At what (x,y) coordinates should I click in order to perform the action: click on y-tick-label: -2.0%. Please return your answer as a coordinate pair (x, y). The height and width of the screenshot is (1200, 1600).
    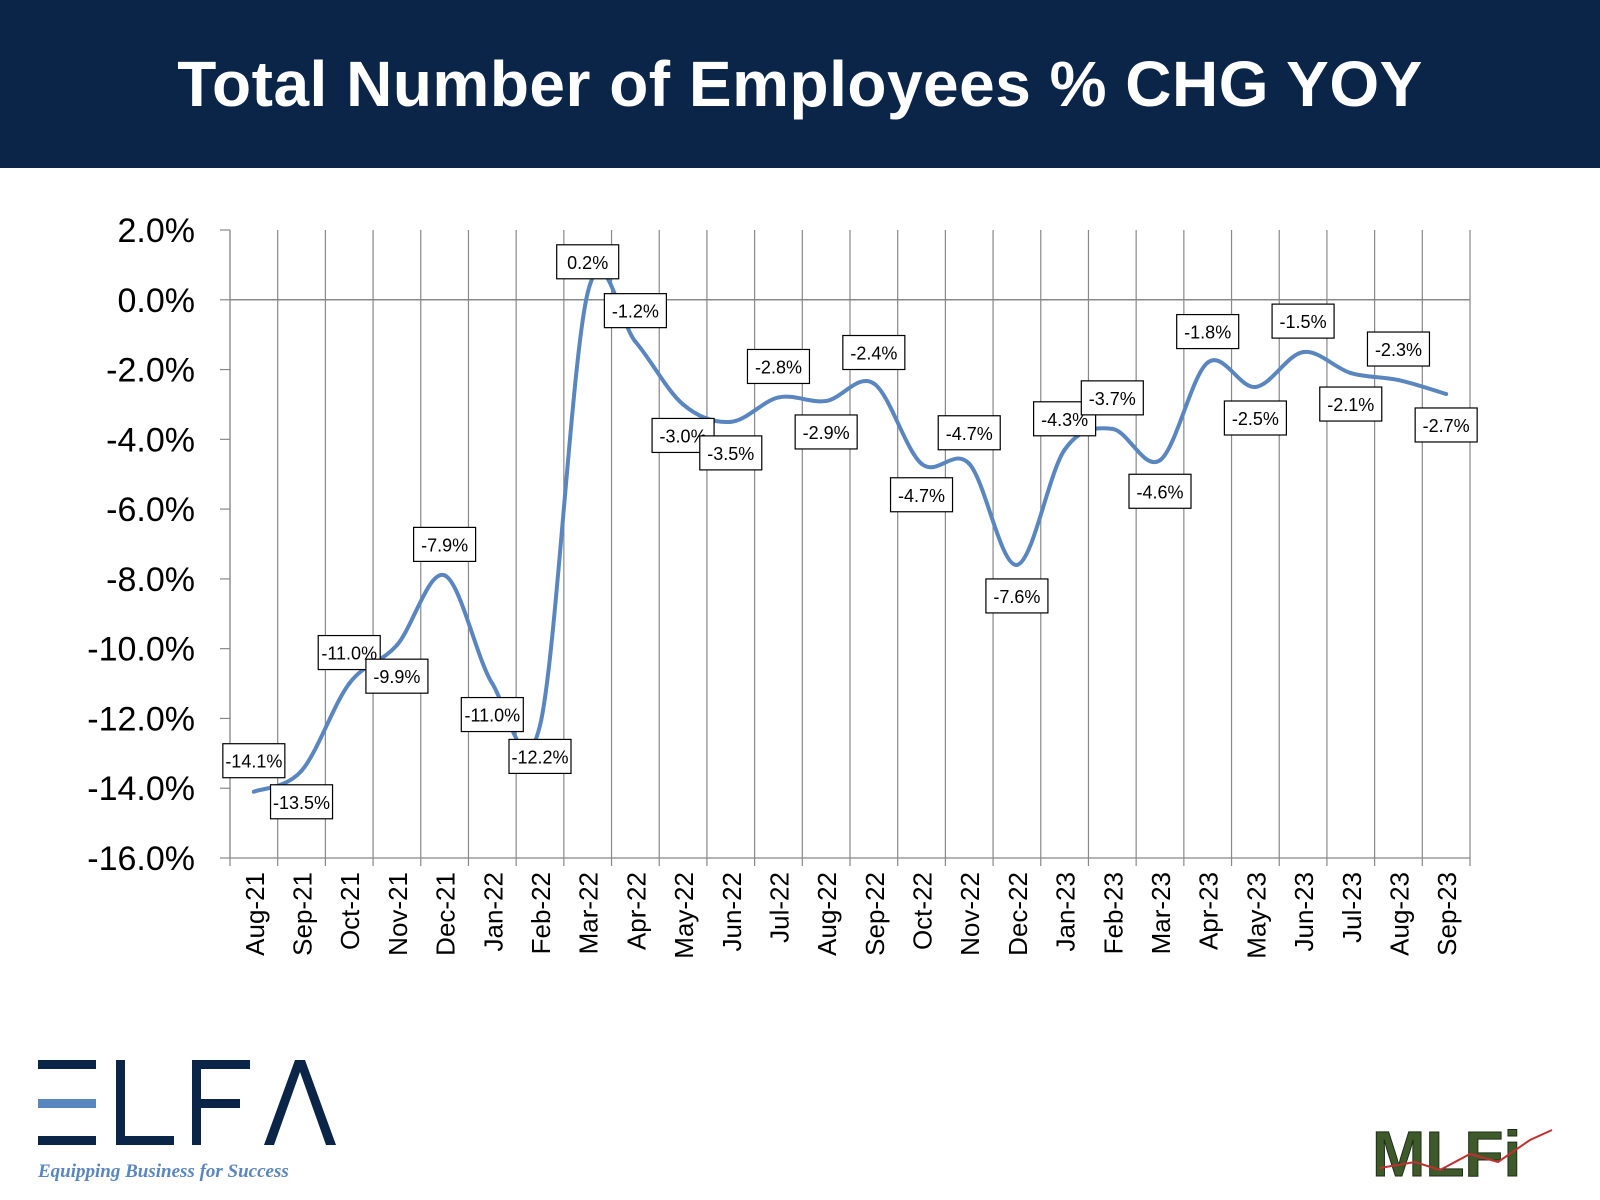
    Looking at the image, I should click on (150, 371).